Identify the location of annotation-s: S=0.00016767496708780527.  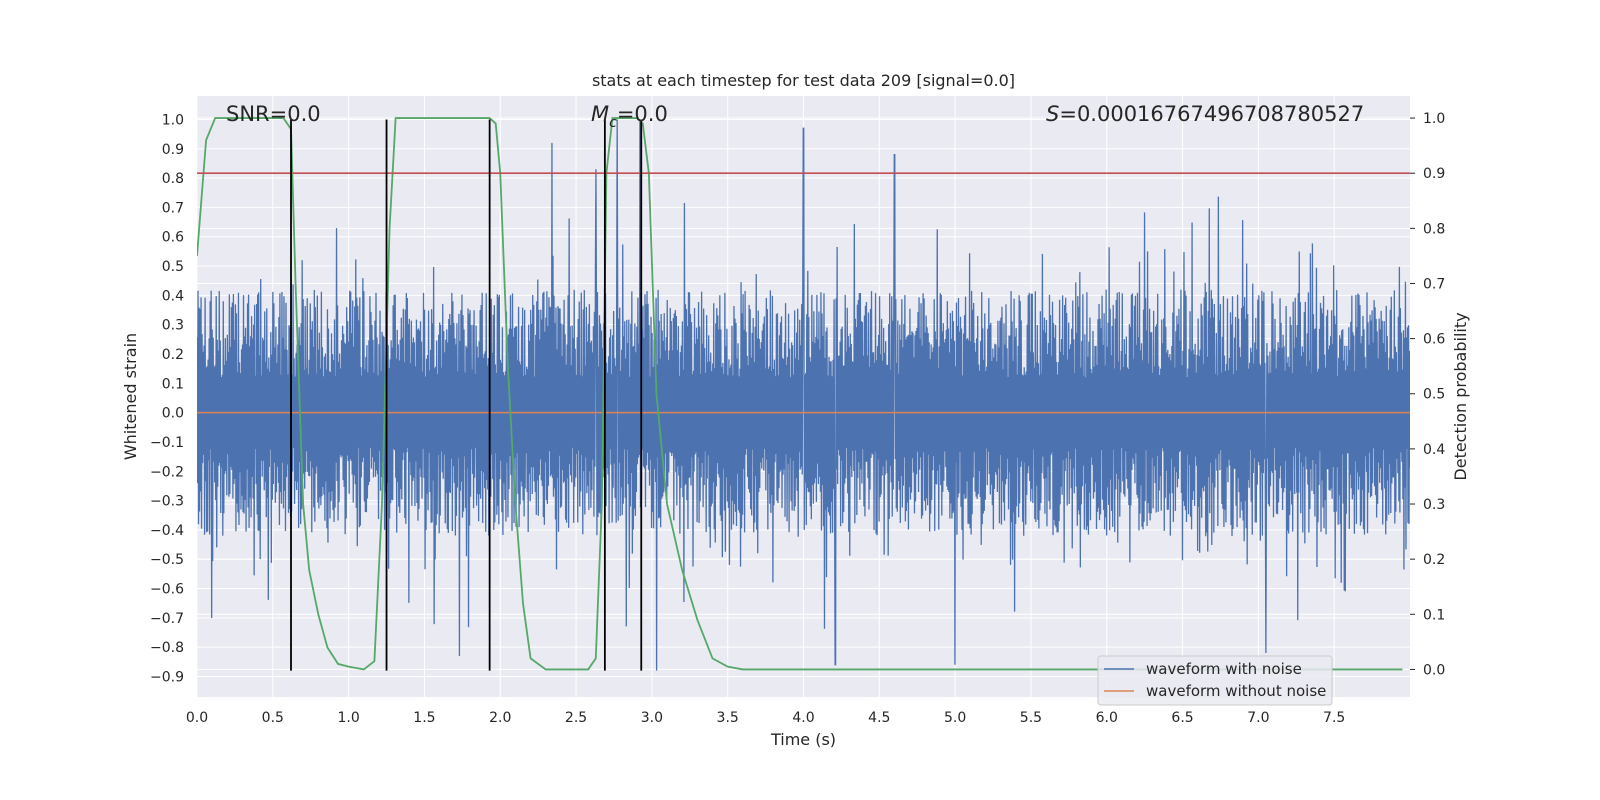
(1205, 114).